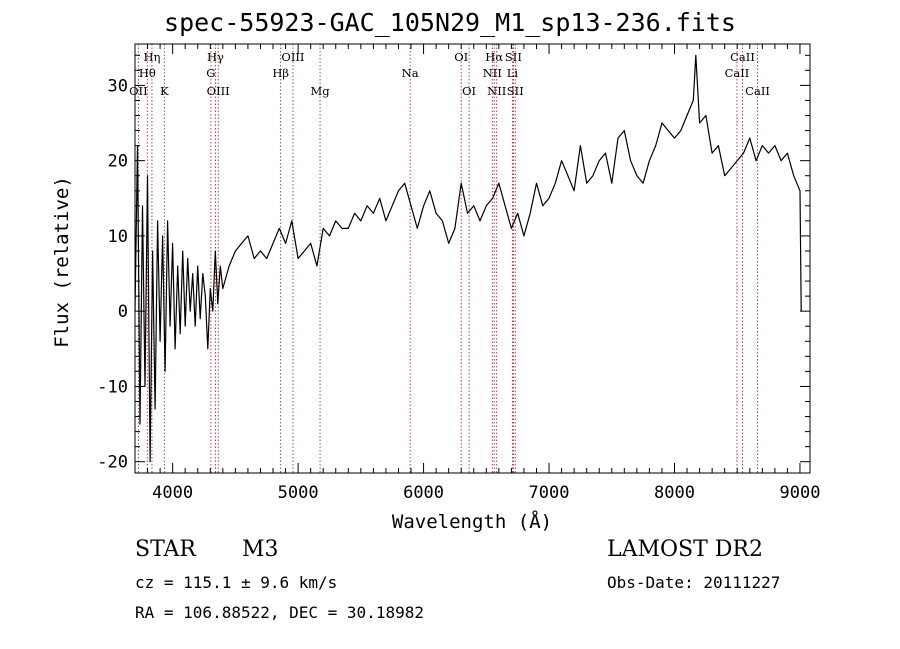 The height and width of the screenshot is (649, 900). What do you see at coordinates (450, 22) in the screenshot?
I see `chart-title: spec-55923-GAC_105N29_M1_sp13-236.fits` at bounding box center [450, 22].